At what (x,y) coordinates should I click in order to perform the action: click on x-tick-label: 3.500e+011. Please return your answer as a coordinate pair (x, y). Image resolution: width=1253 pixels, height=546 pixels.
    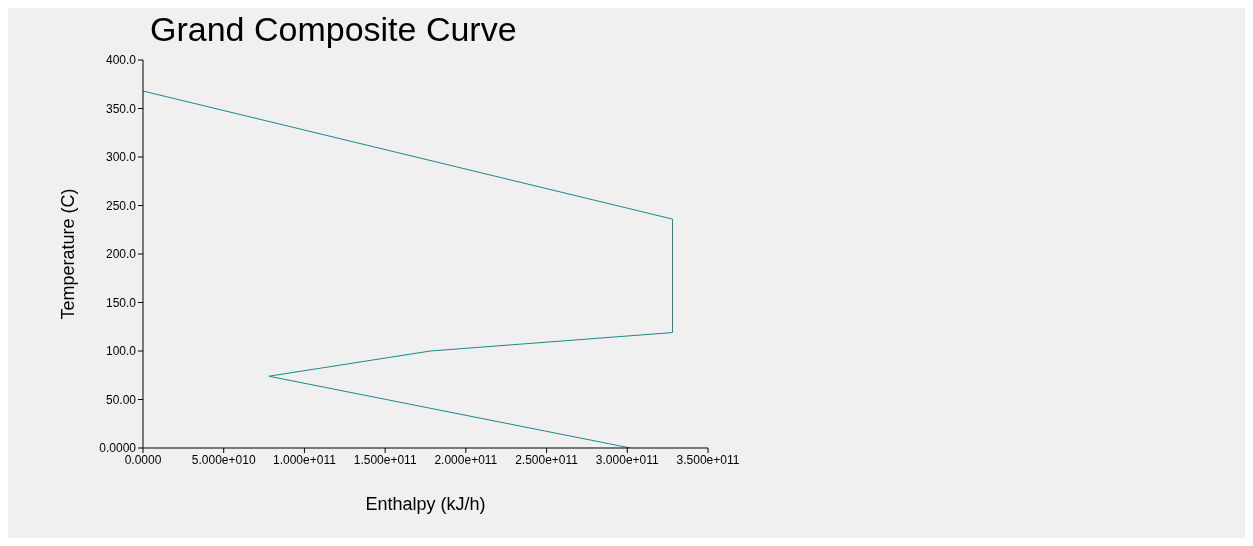
    Looking at the image, I should click on (708, 459).